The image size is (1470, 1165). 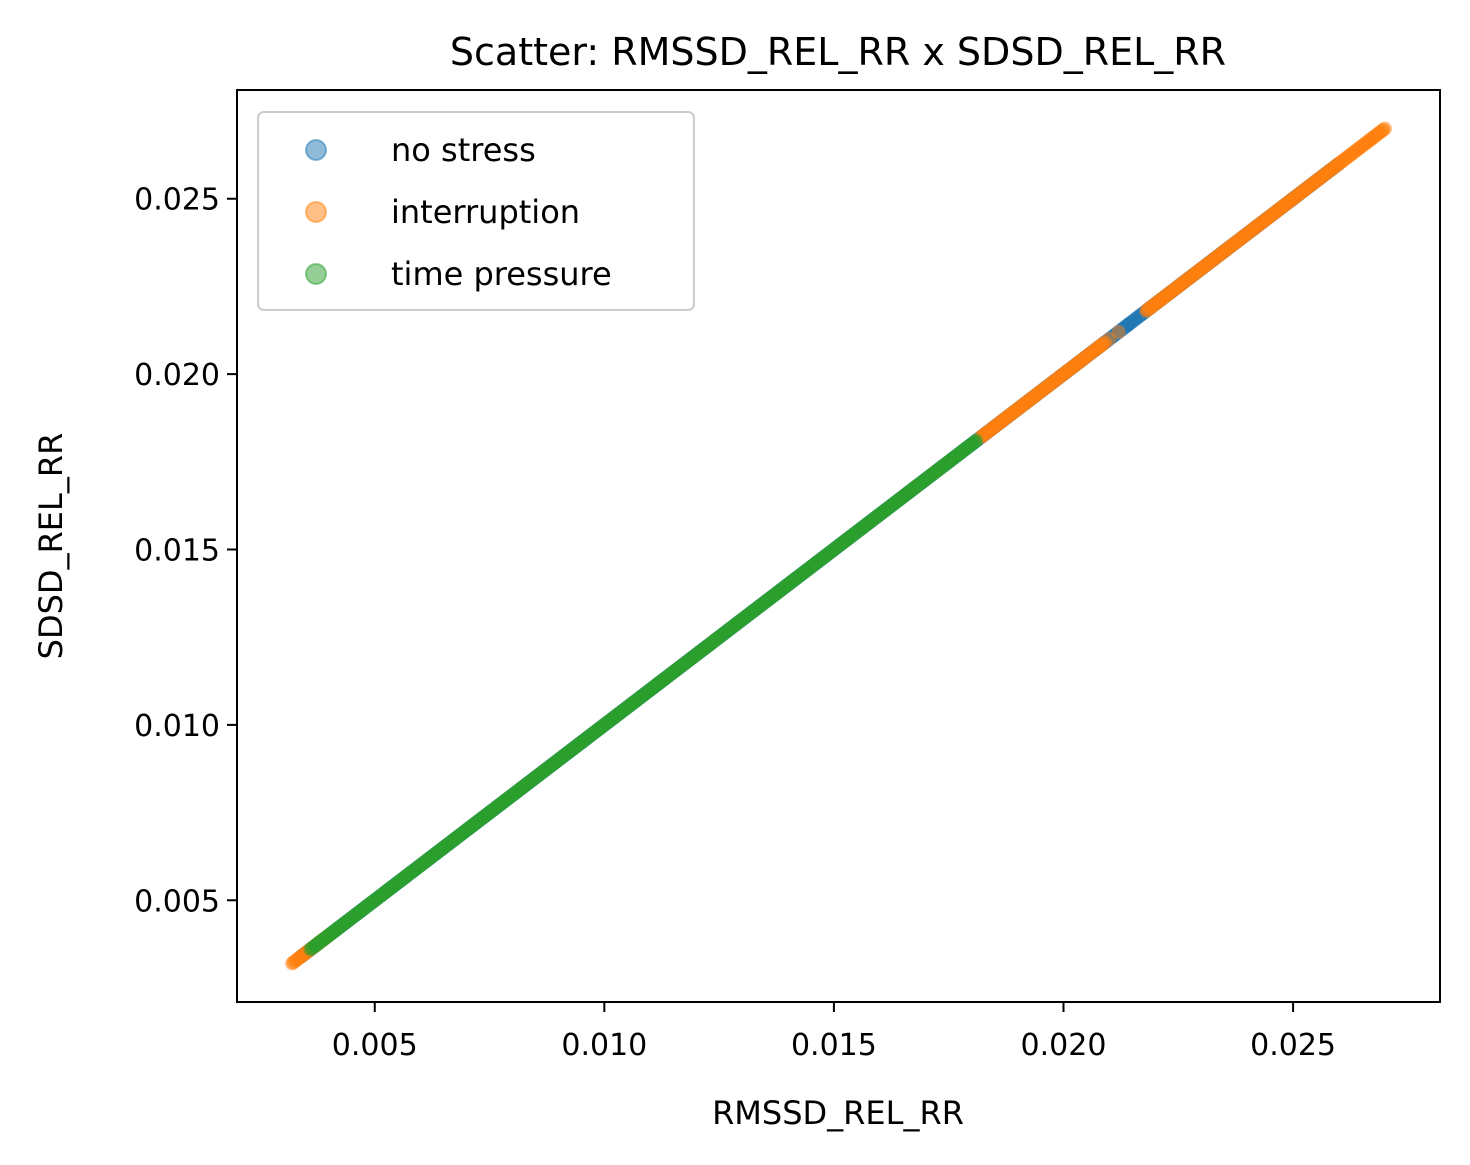 I want to click on data-point-time-pressure, so click(x=976, y=440).